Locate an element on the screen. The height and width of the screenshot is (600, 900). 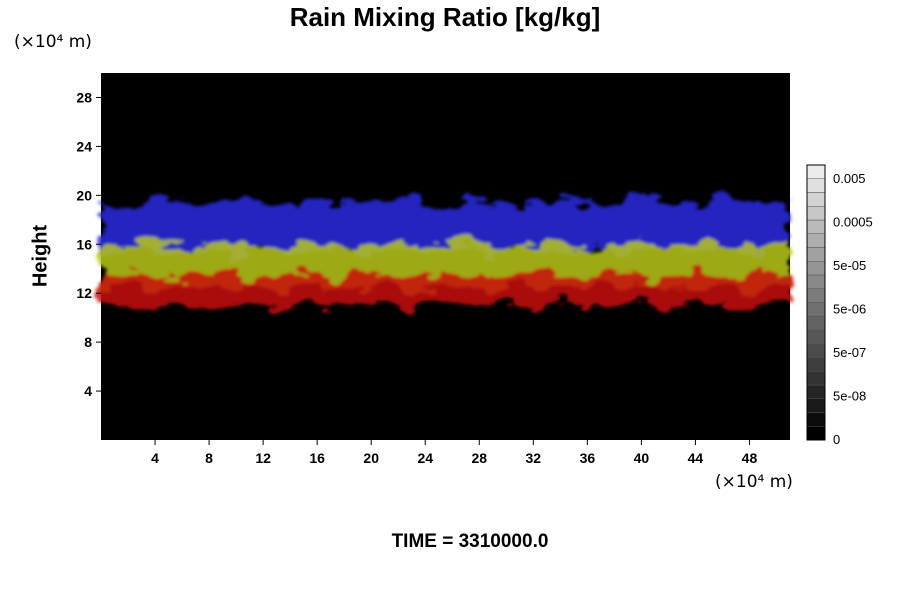
x-tick-label: 36 is located at coordinates (588, 458).